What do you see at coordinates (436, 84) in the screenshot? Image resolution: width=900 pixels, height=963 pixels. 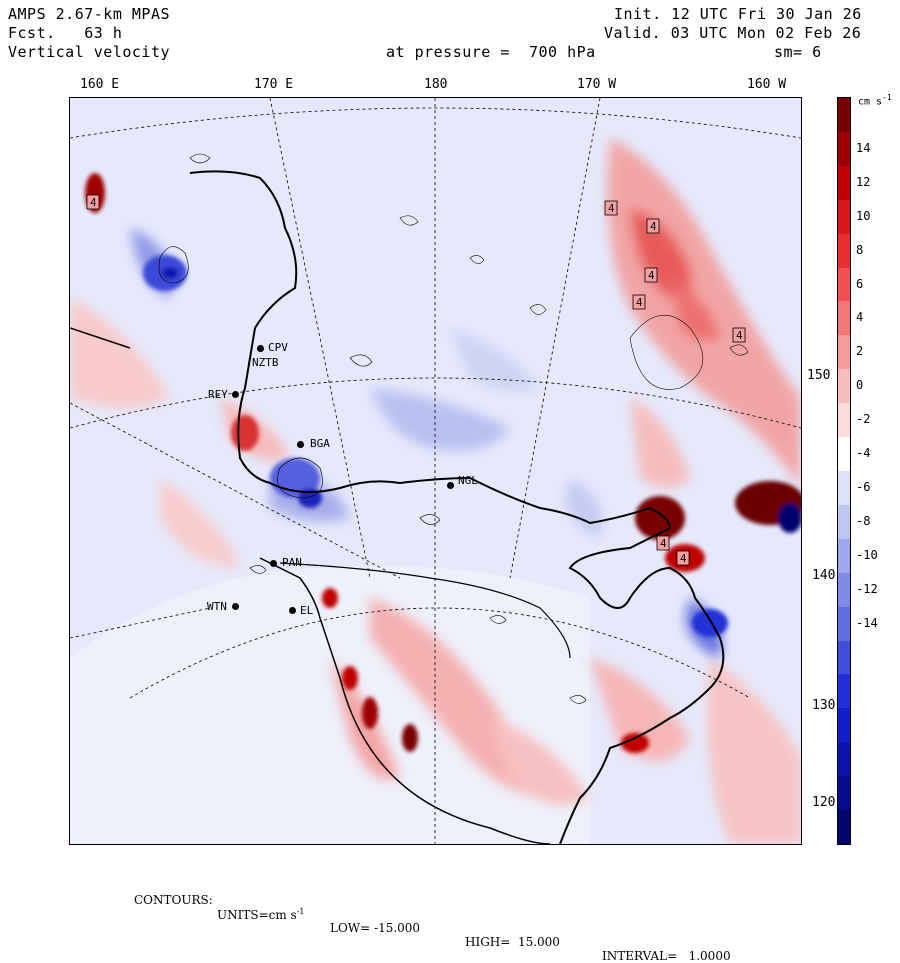 I see `lon-label: 180` at bounding box center [436, 84].